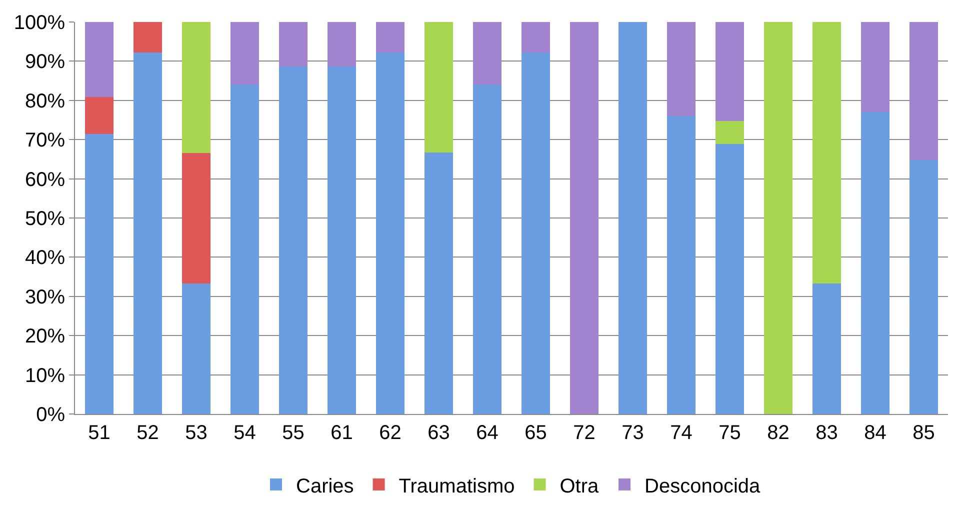 The image size is (963, 516). What do you see at coordinates (40, 23) in the screenshot?
I see `y-tick-label: 100%` at bounding box center [40, 23].